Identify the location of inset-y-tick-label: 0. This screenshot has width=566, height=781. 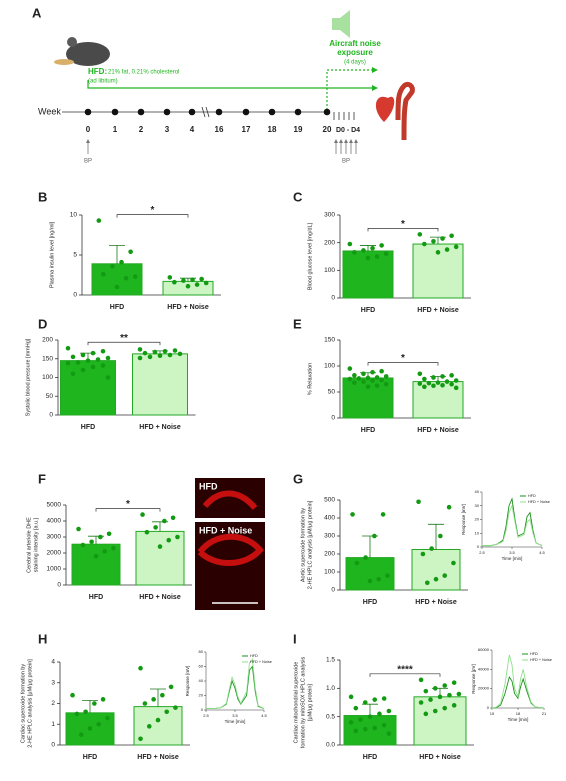
(478, 546).